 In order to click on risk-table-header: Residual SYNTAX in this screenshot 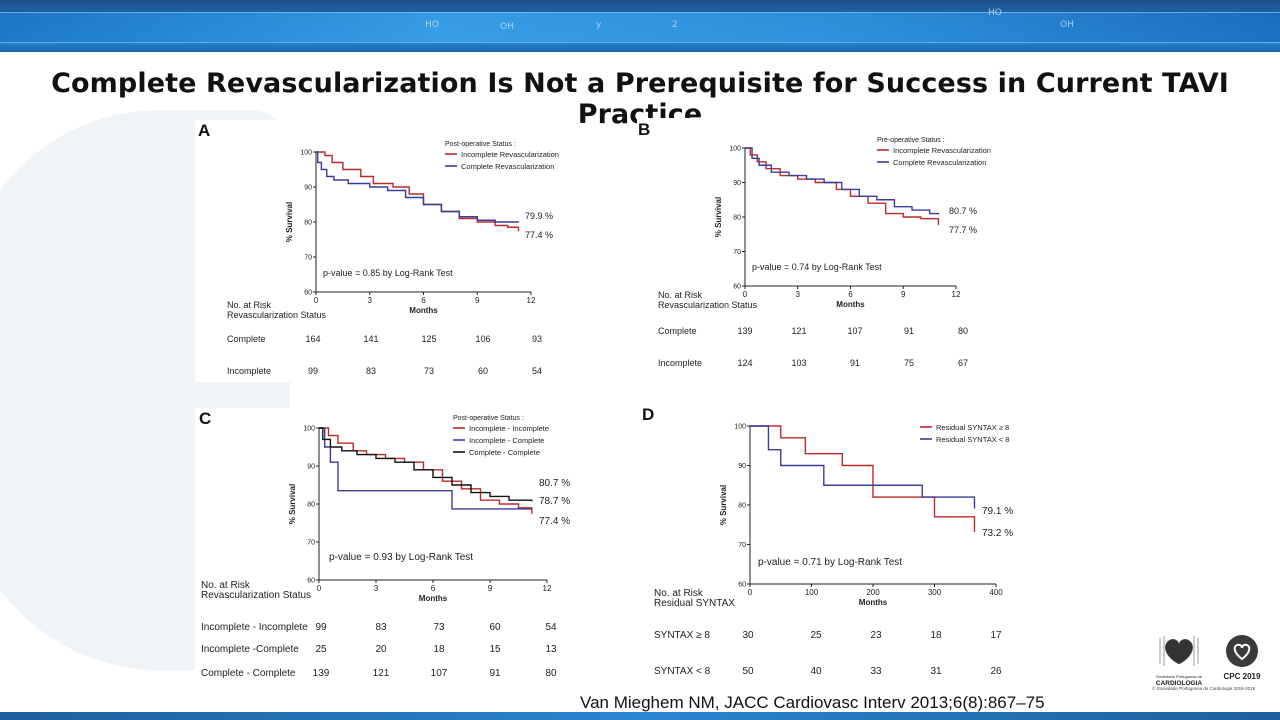, I will do `click(694, 603)`.